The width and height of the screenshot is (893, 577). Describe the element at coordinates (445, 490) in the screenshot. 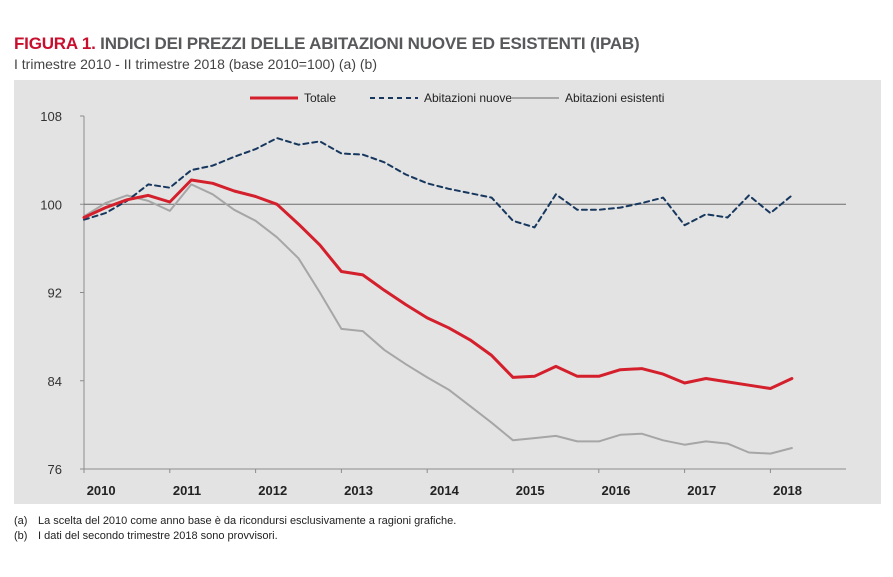

I see `x-tick-label: 2014` at that location.